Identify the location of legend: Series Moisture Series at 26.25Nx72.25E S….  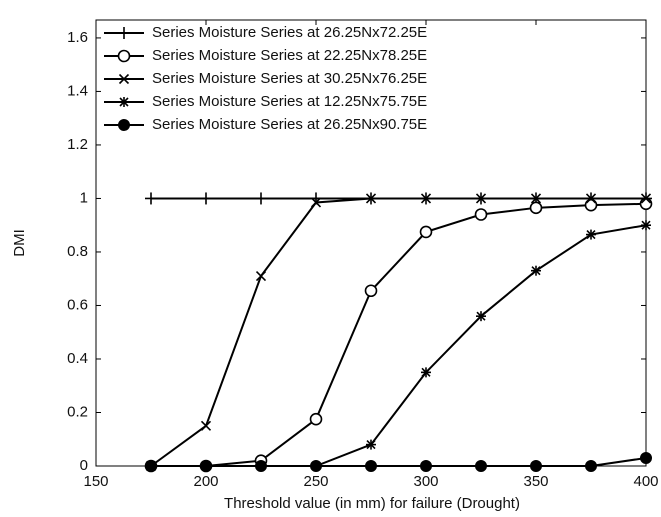
(265, 78).